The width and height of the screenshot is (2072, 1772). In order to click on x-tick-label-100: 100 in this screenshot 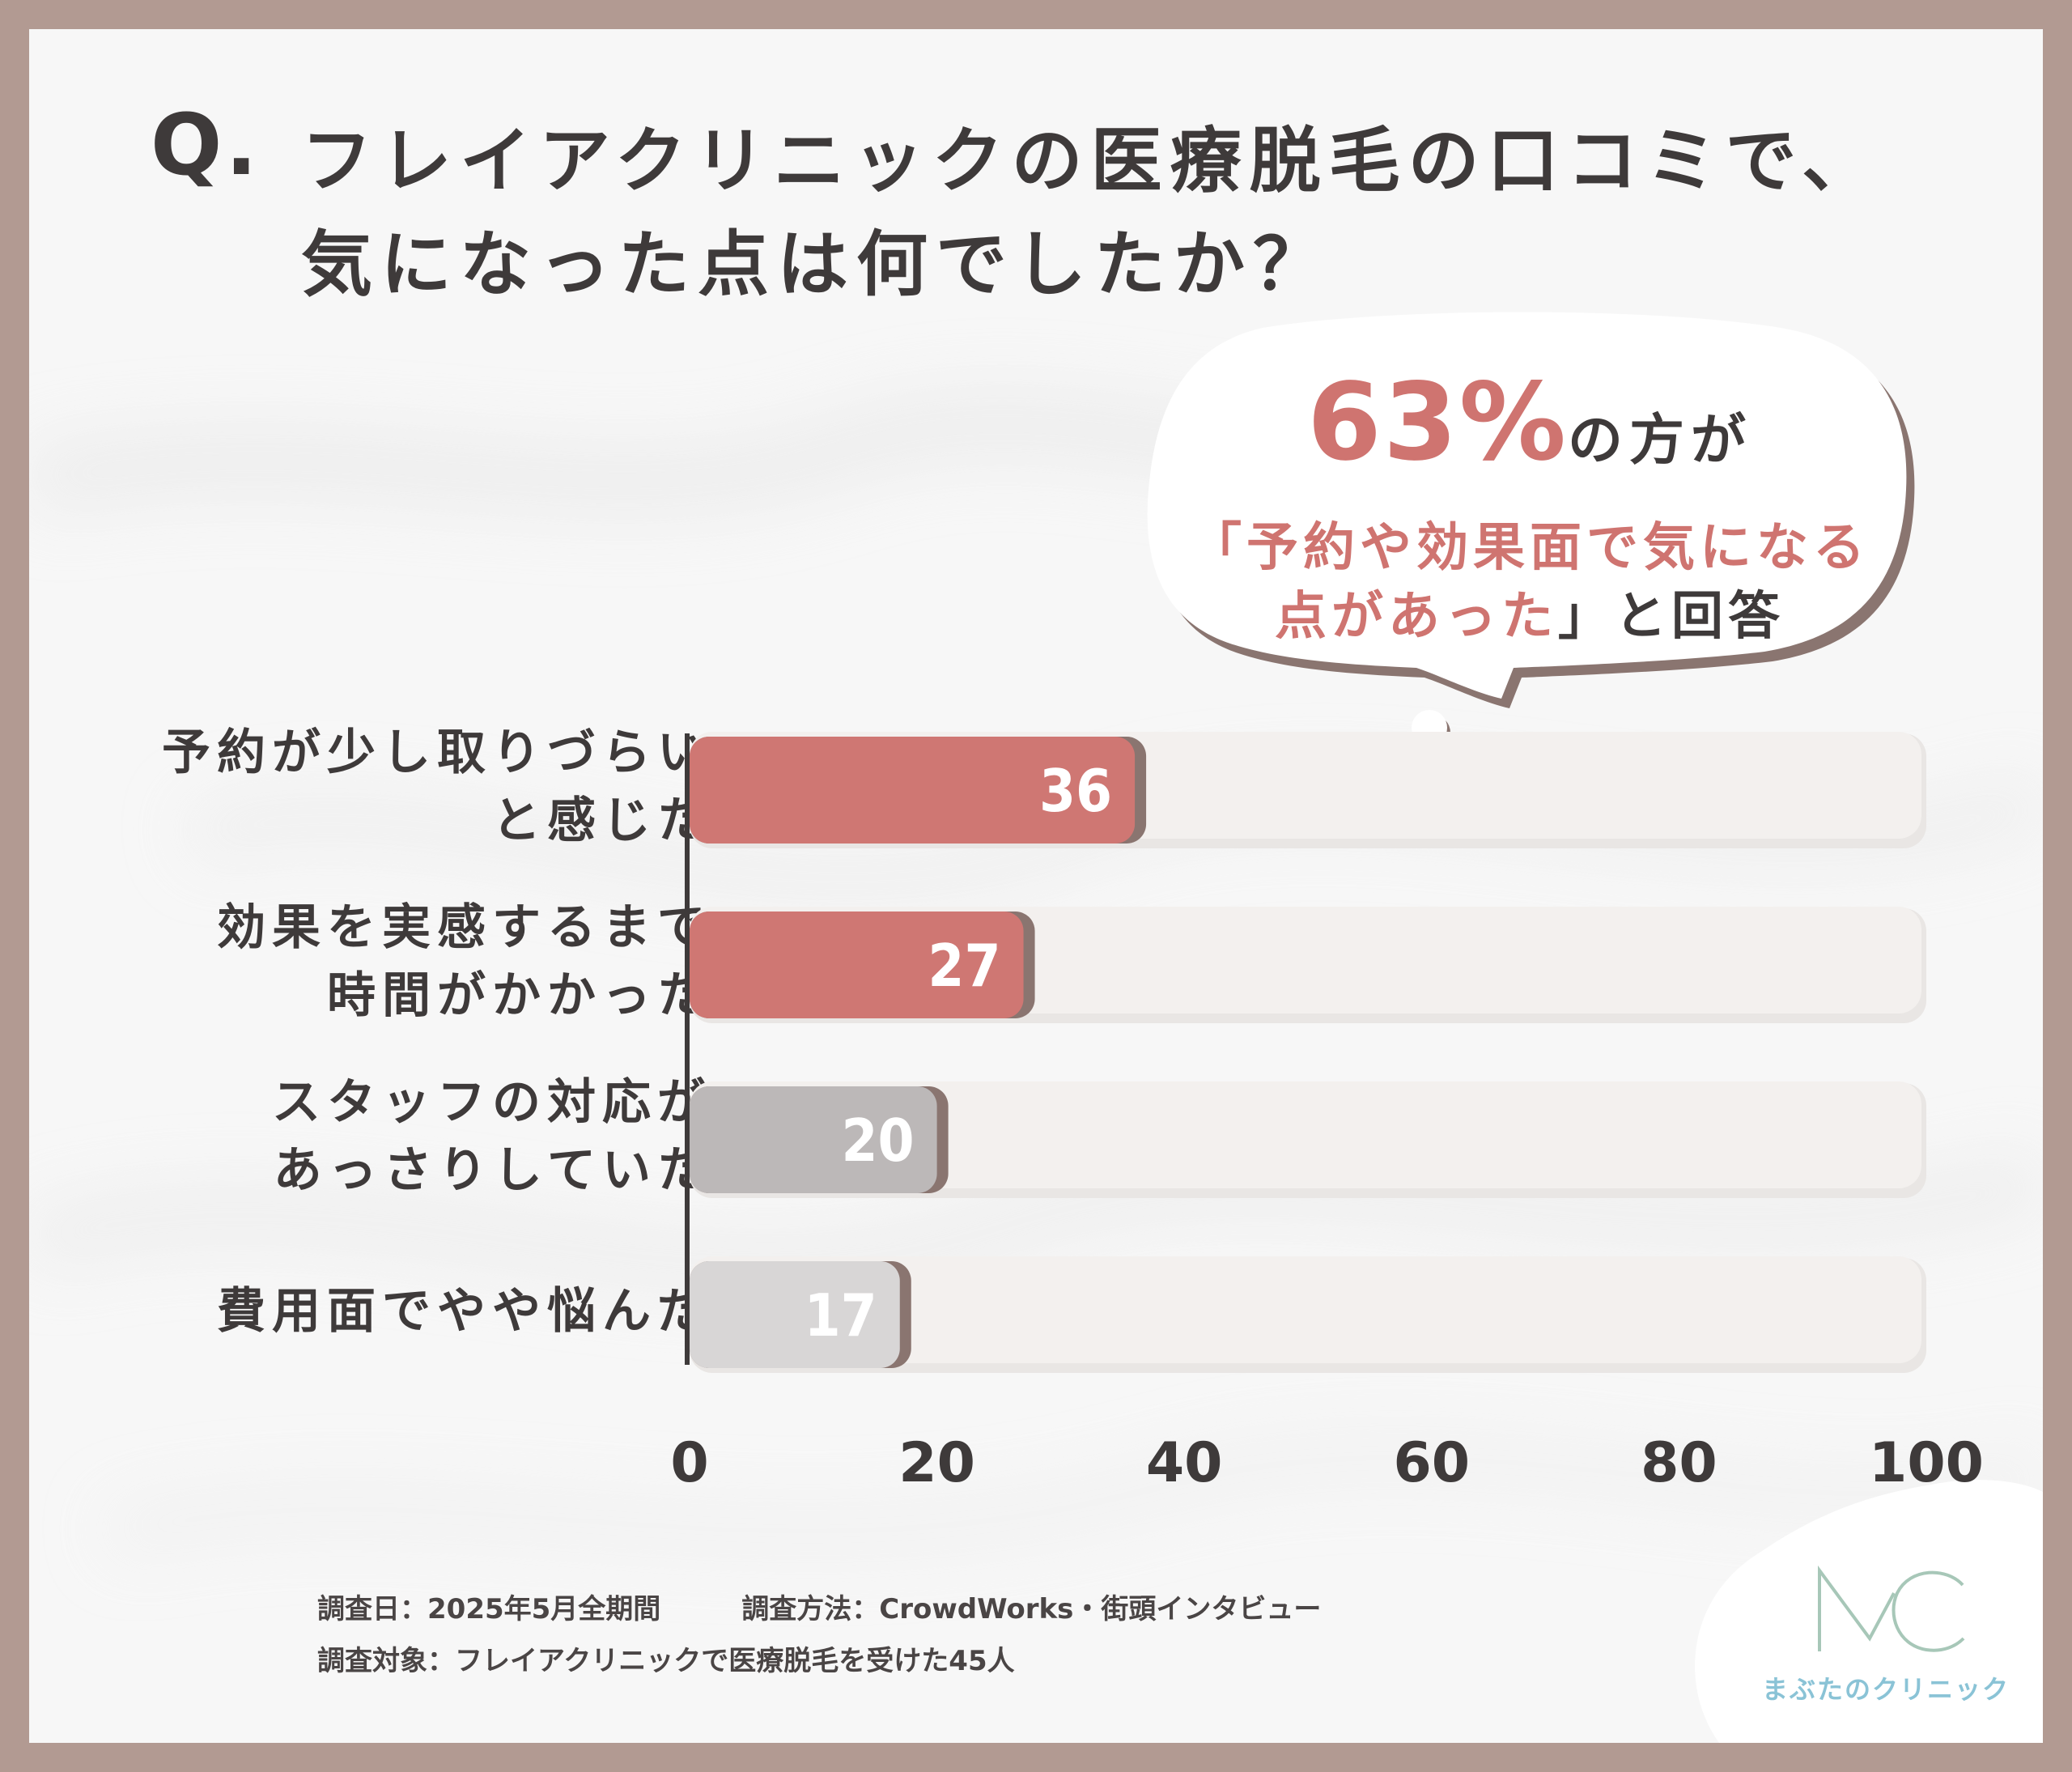, I will do `click(1926, 1463)`.